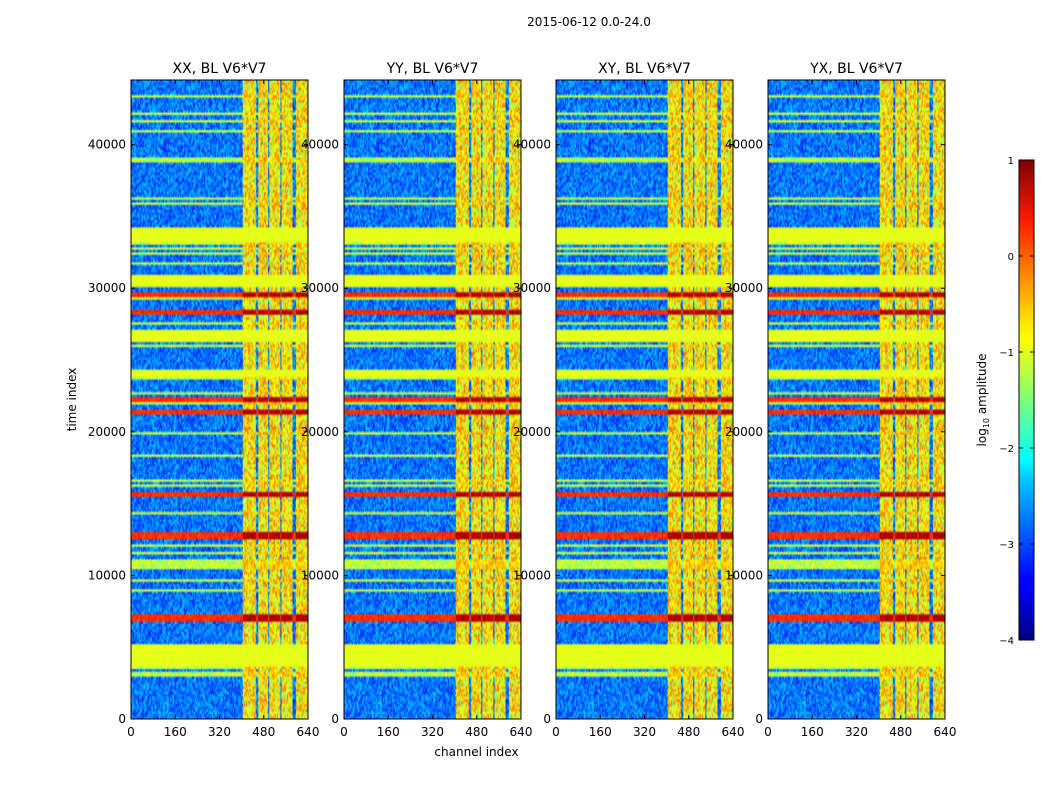  What do you see at coordinates (589, 22) in the screenshot?
I see `figure-suptitle: 2015-06-12 0.0-24.0` at bounding box center [589, 22].